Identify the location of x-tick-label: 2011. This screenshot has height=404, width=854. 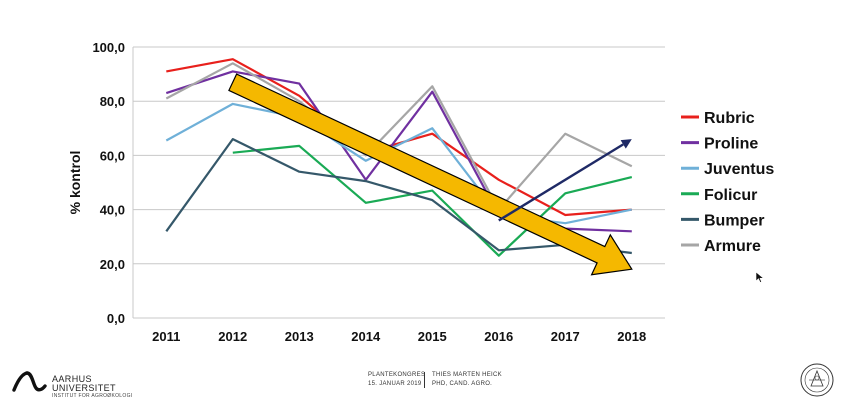
(166, 336).